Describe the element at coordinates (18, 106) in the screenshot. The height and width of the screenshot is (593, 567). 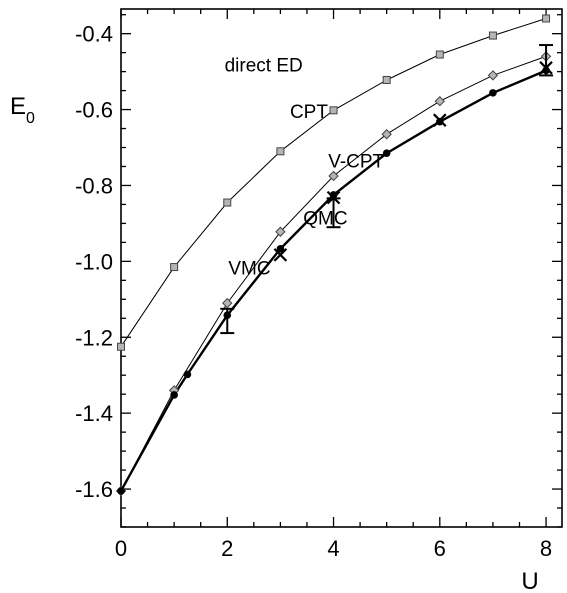
I see `y-axis-title-main: E` at that location.